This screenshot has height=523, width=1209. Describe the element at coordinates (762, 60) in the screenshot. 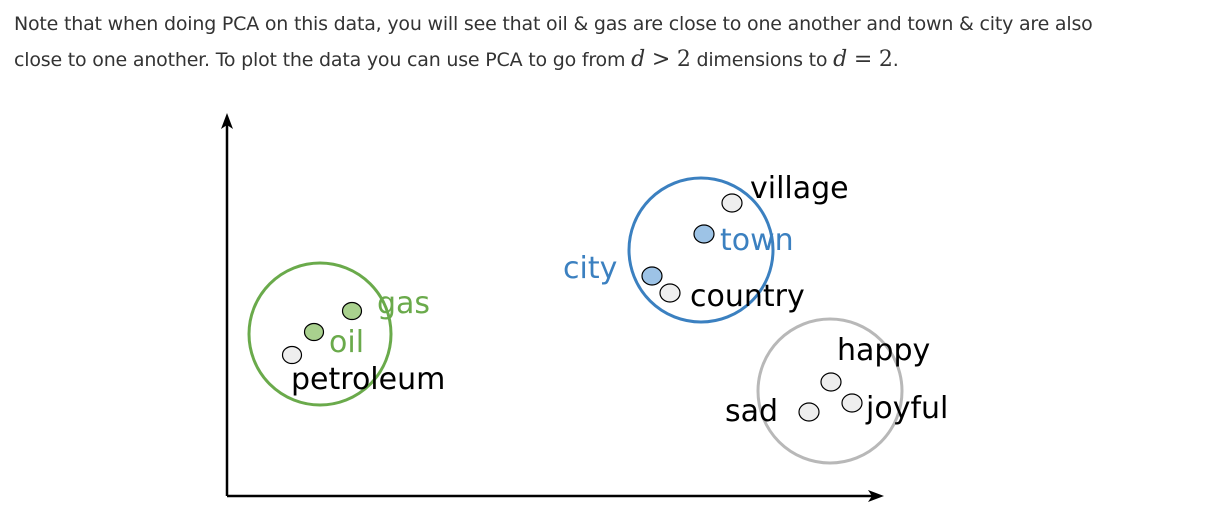

I see `paragraph-line-2-mid: dimensions to` at that location.